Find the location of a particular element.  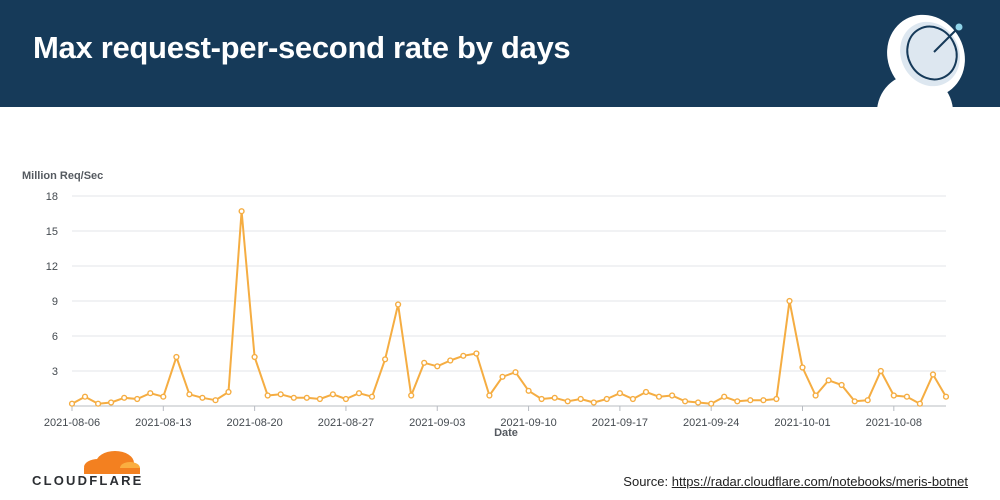

x-tick-label: 2021-08-27 is located at coordinates (346, 423).